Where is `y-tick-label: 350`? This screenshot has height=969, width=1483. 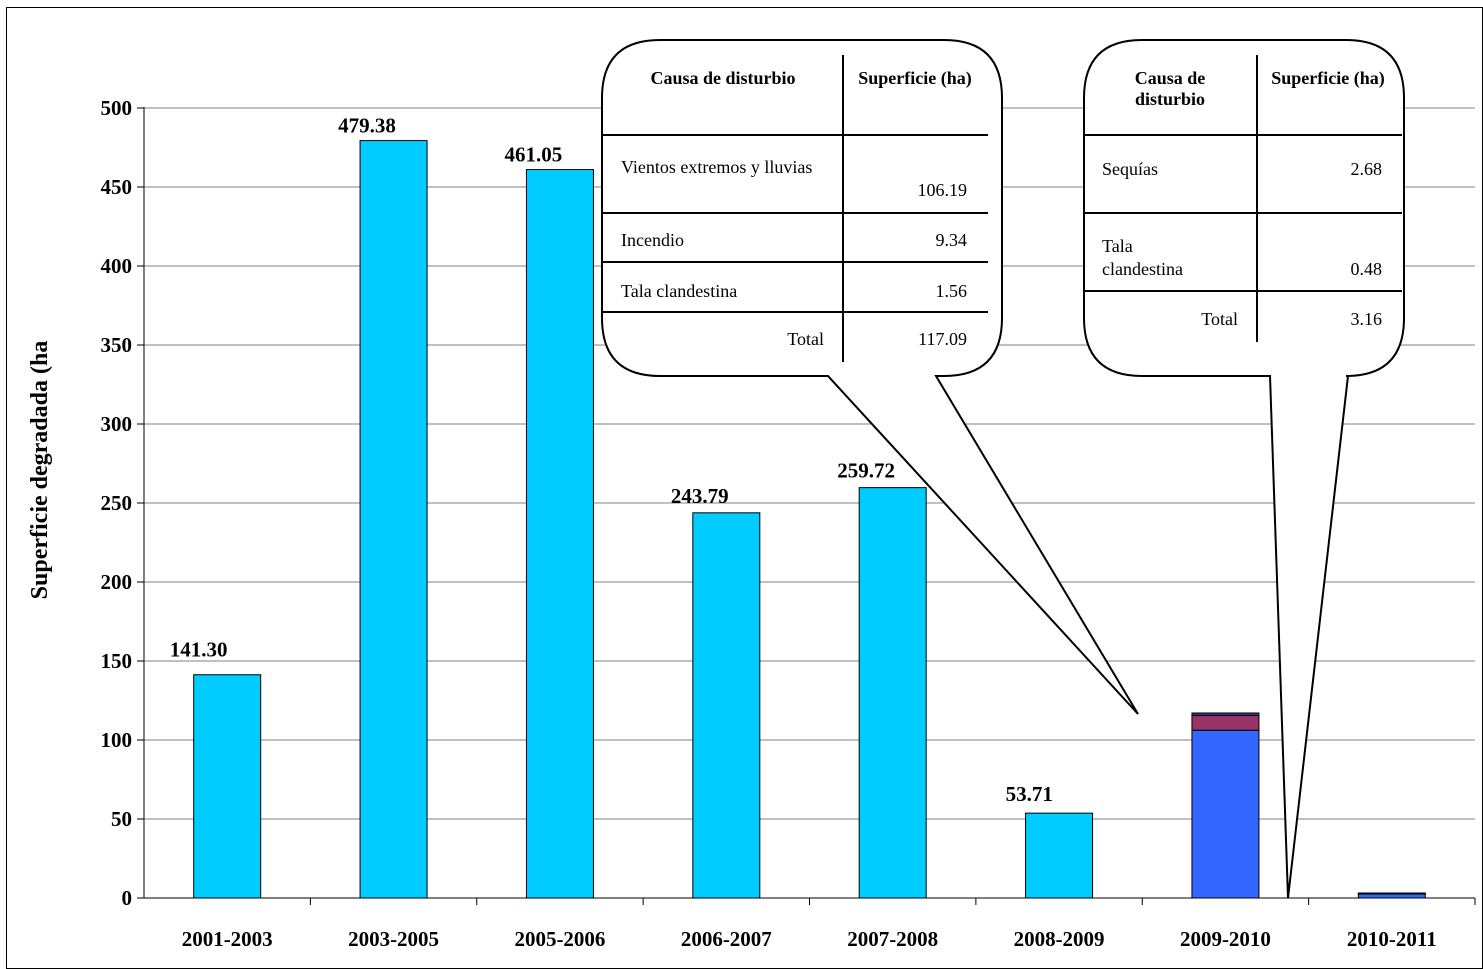 y-tick-label: 350 is located at coordinates (117, 345).